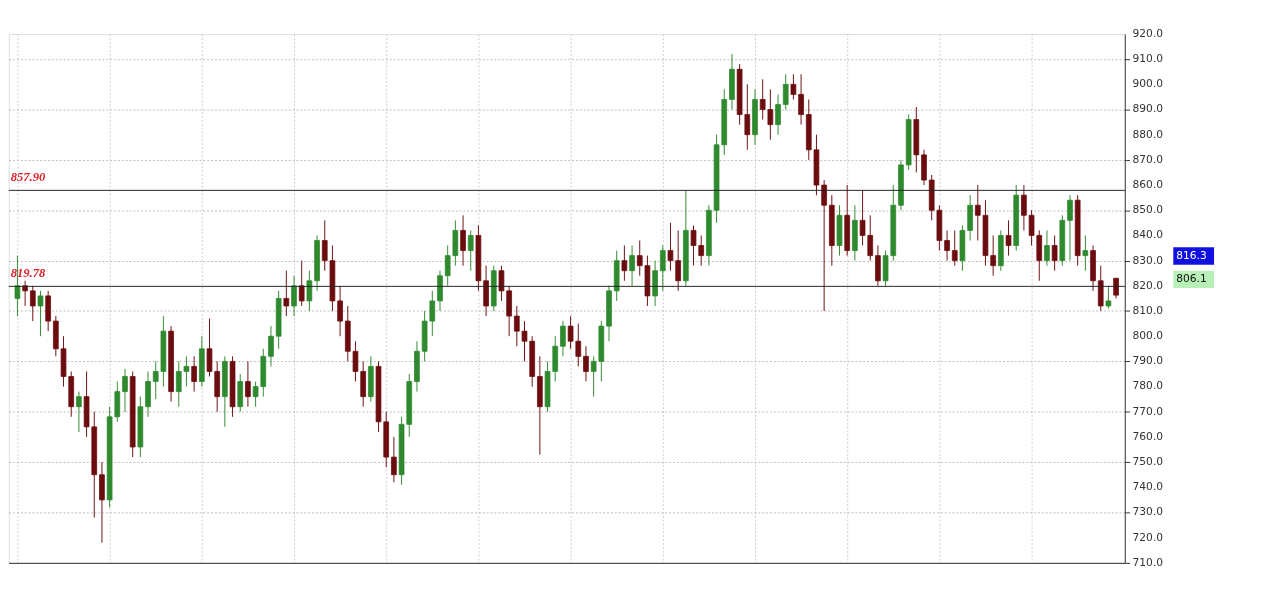 This screenshot has height=601, width=1282. I want to click on y-tick-label: 900.0, so click(1148, 84).